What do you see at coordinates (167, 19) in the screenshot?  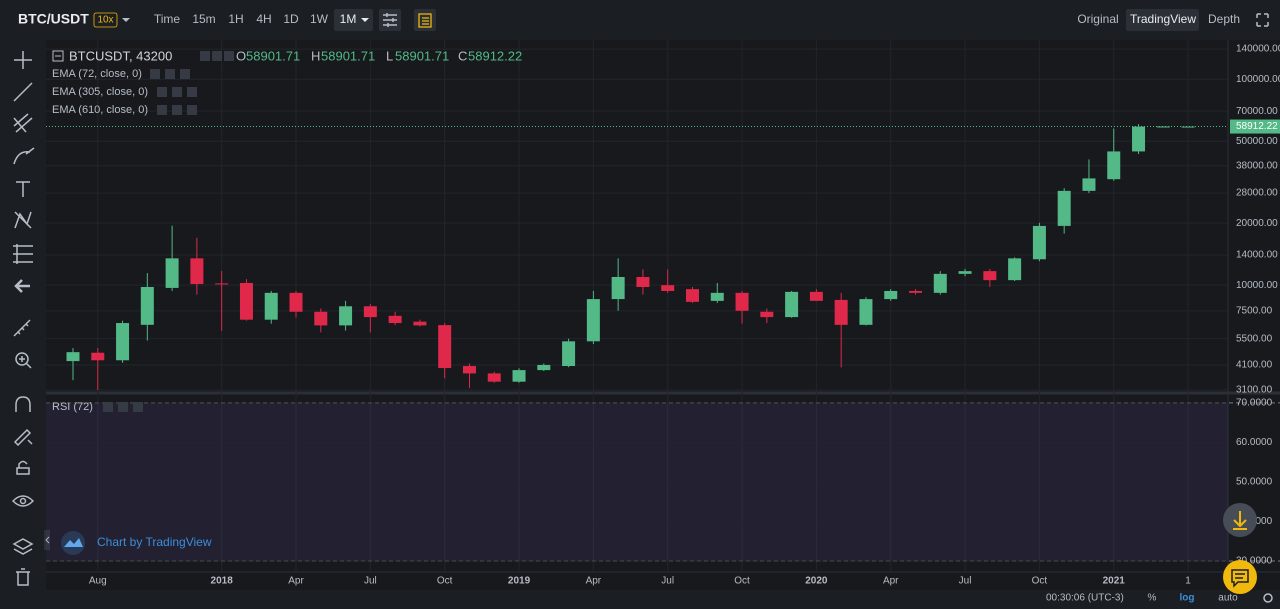 I see `interval-tab: Time` at bounding box center [167, 19].